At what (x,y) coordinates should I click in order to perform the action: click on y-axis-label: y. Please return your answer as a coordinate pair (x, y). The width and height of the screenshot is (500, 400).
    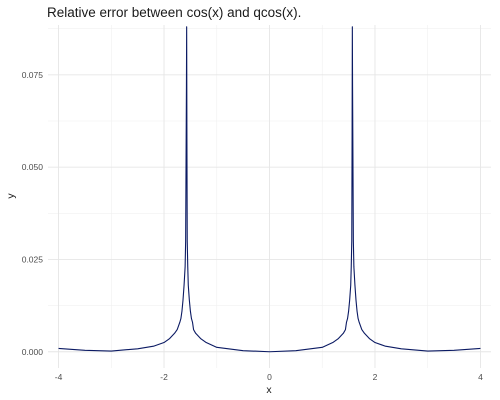
    Looking at the image, I should click on (11, 196).